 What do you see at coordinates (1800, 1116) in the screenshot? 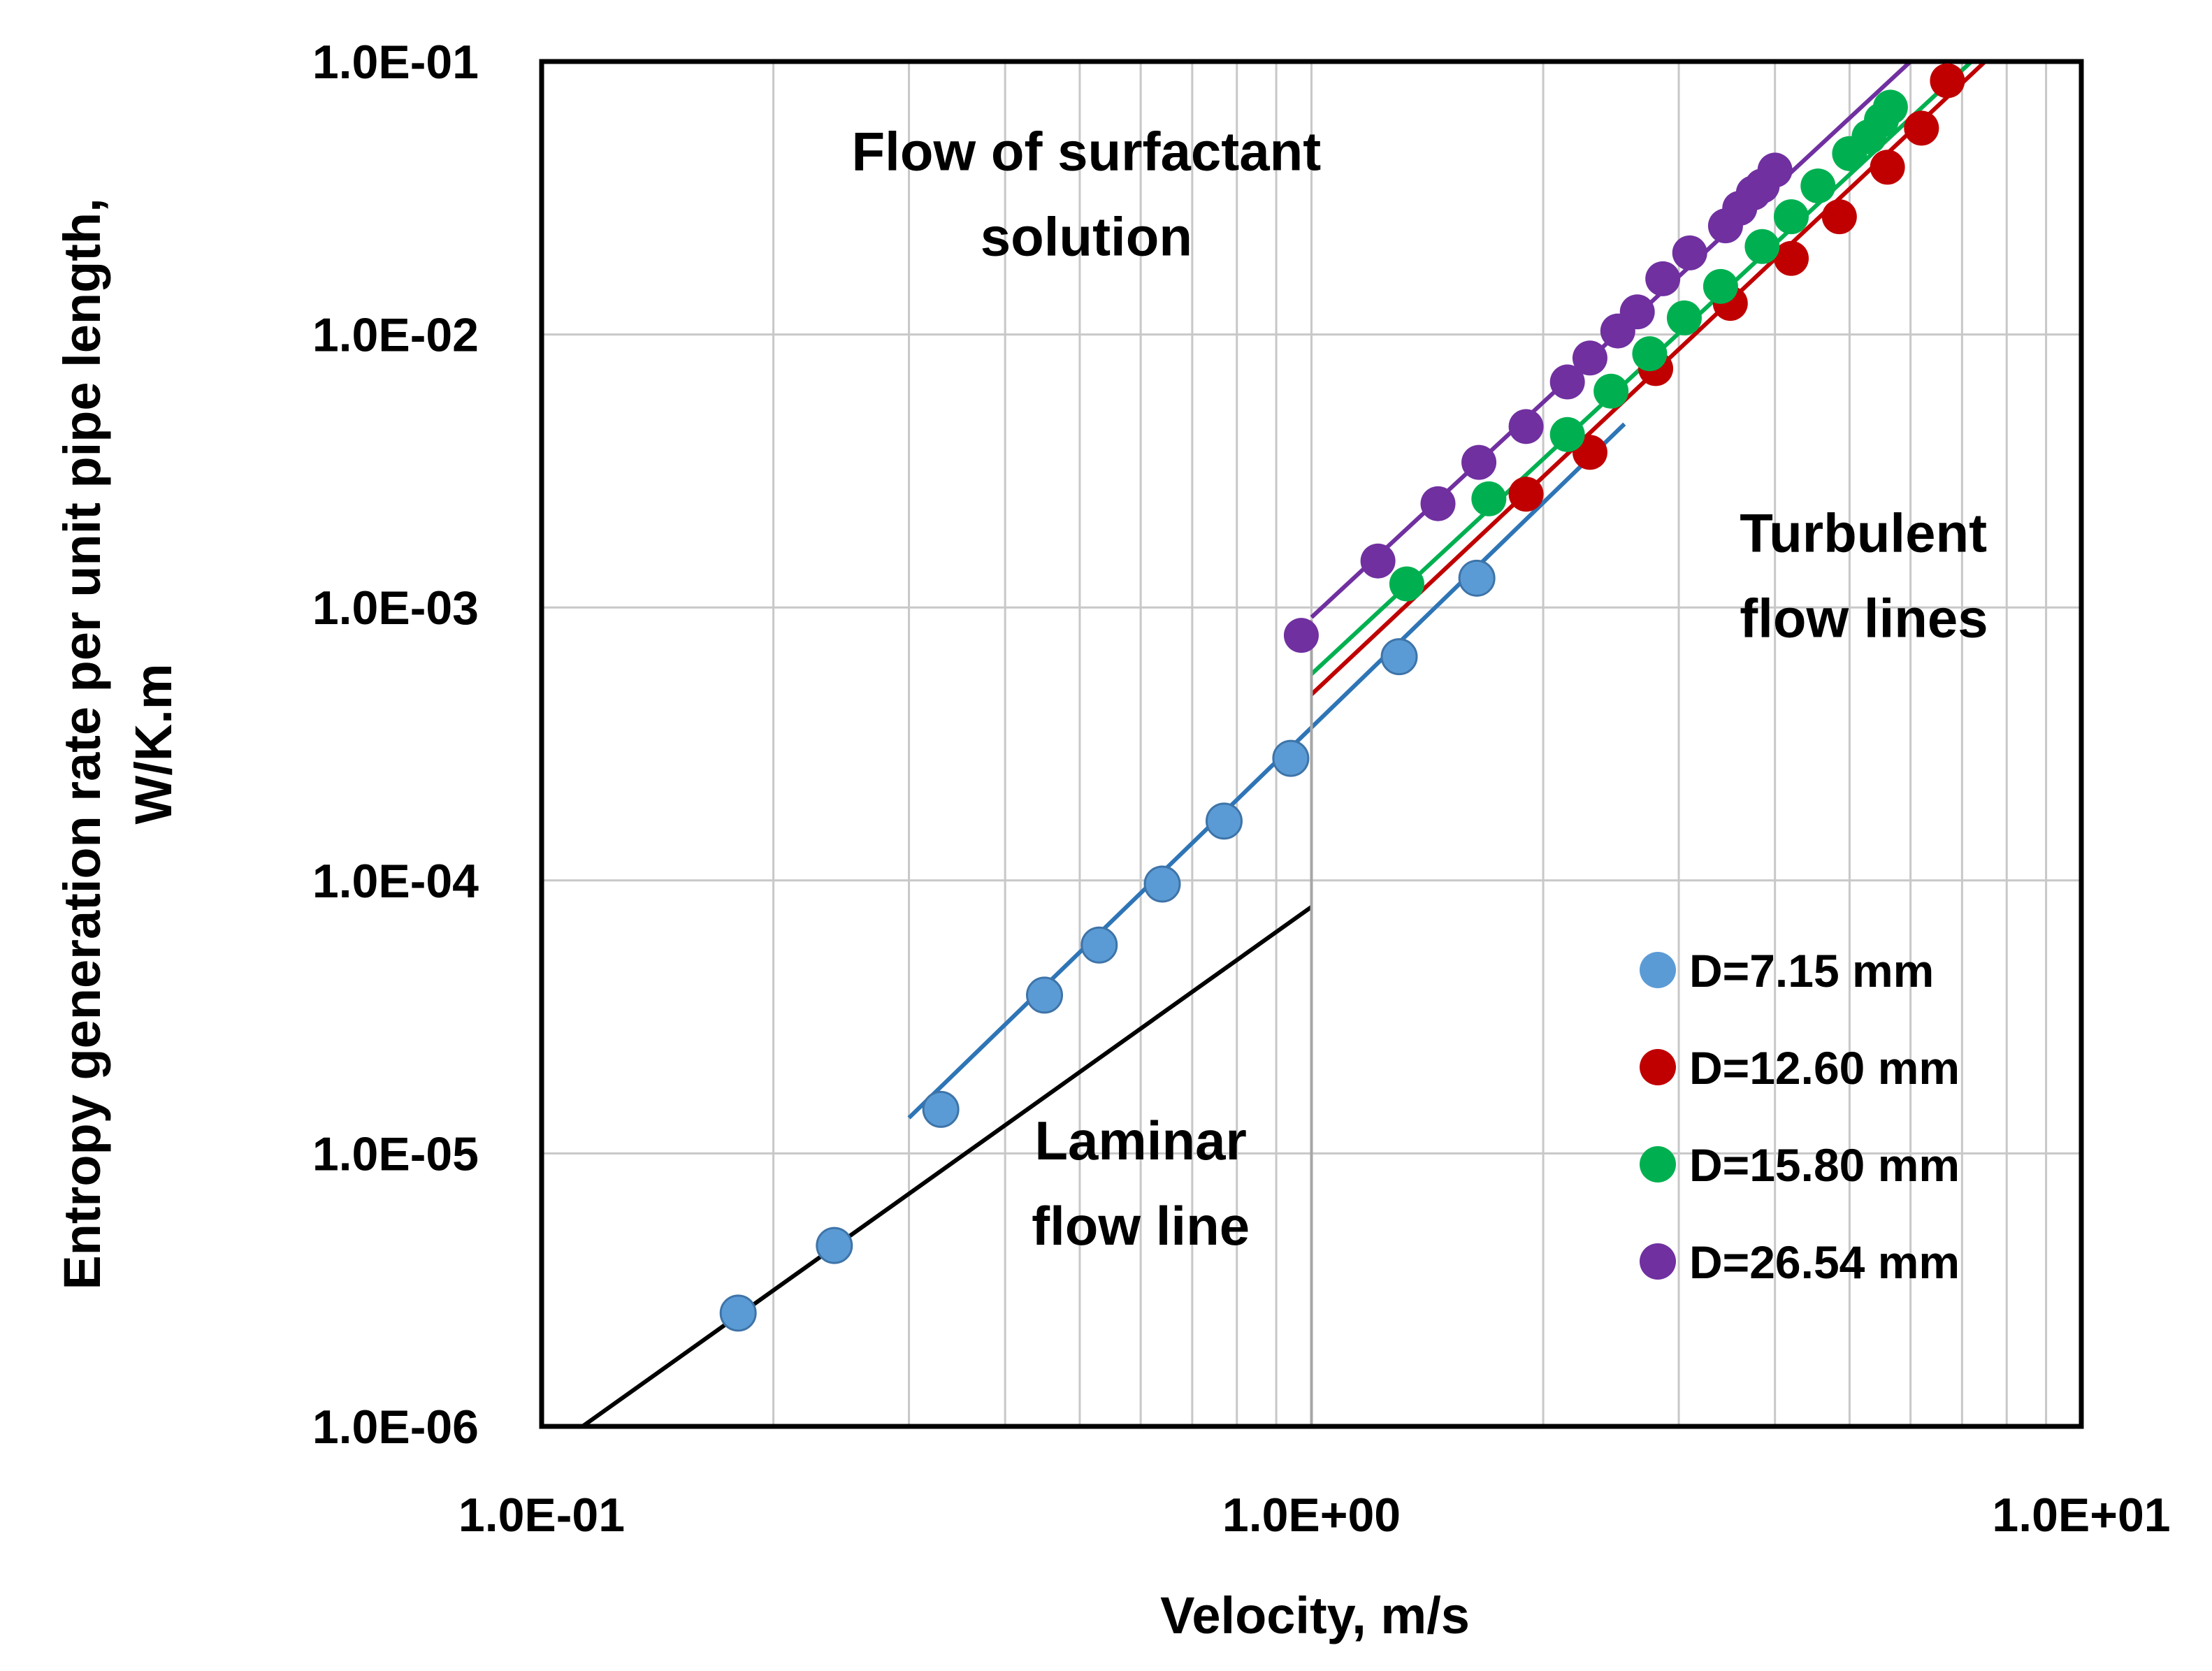
I see `legend: D=7.15 mm D=12.60 mm D=15.80 mm D=26.54 mm` at bounding box center [1800, 1116].